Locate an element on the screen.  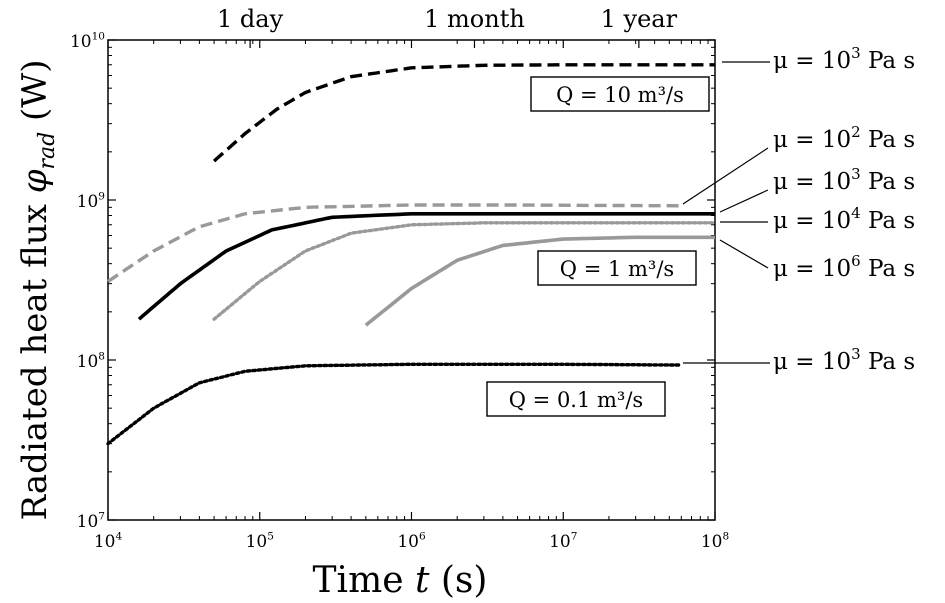
top-axis-tick-label: 1 day is located at coordinates (250, 19).